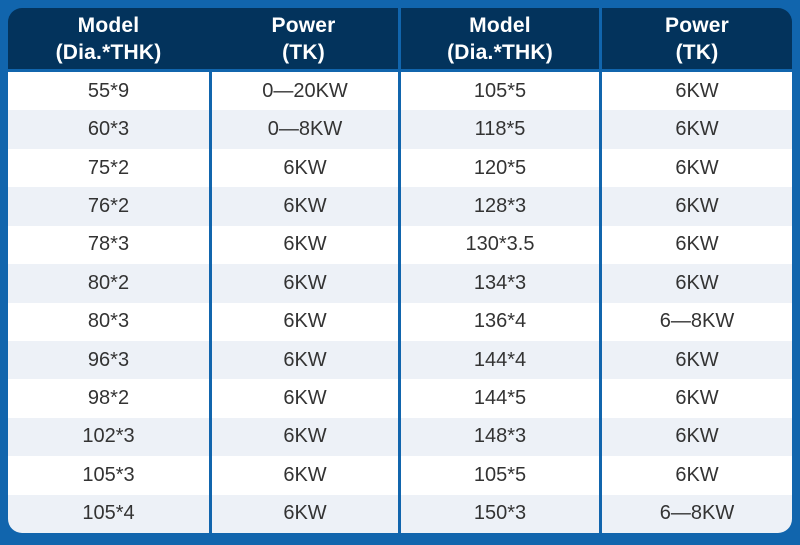 Image resolution: width=800 pixels, height=545 pixels. I want to click on model-cell: 144*4, so click(498, 360).